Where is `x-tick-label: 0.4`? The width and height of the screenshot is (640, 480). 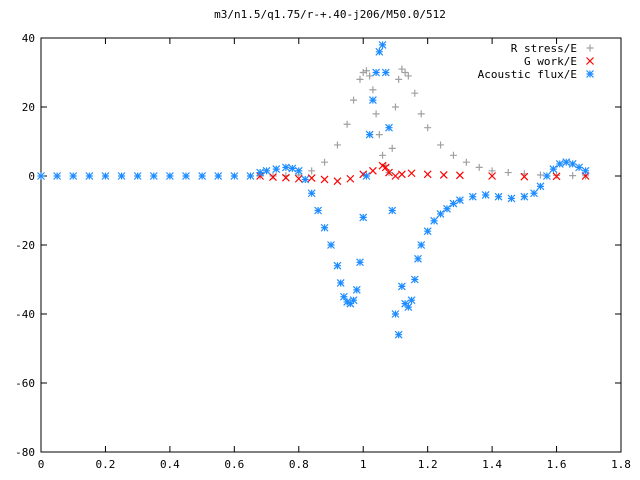 x-tick-label: 0.4 is located at coordinates (170, 464).